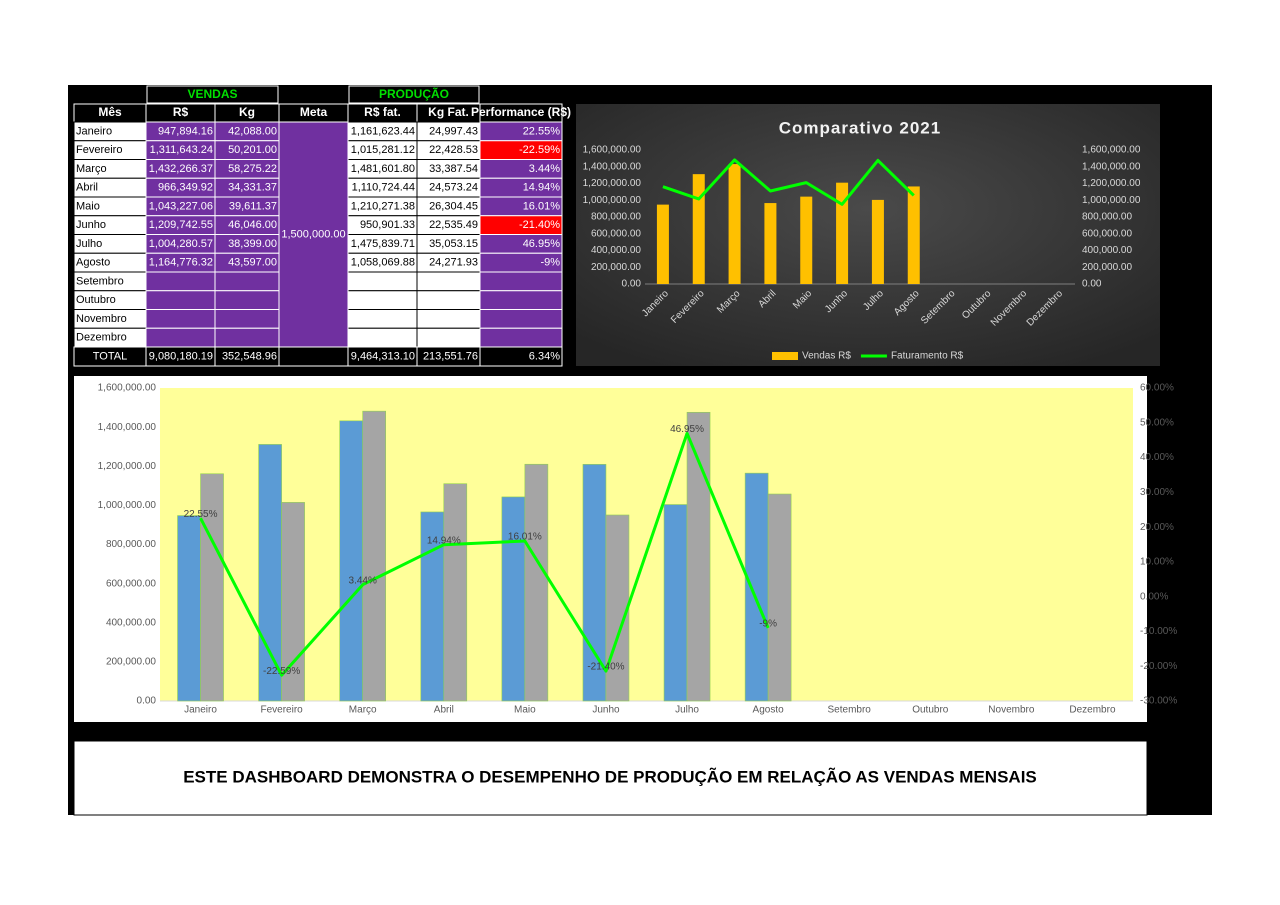 Image resolution: width=1280 pixels, height=905 pixels. Describe the element at coordinates (1011, 710) in the screenshot. I see `x-tick-label: Novembro` at that location.